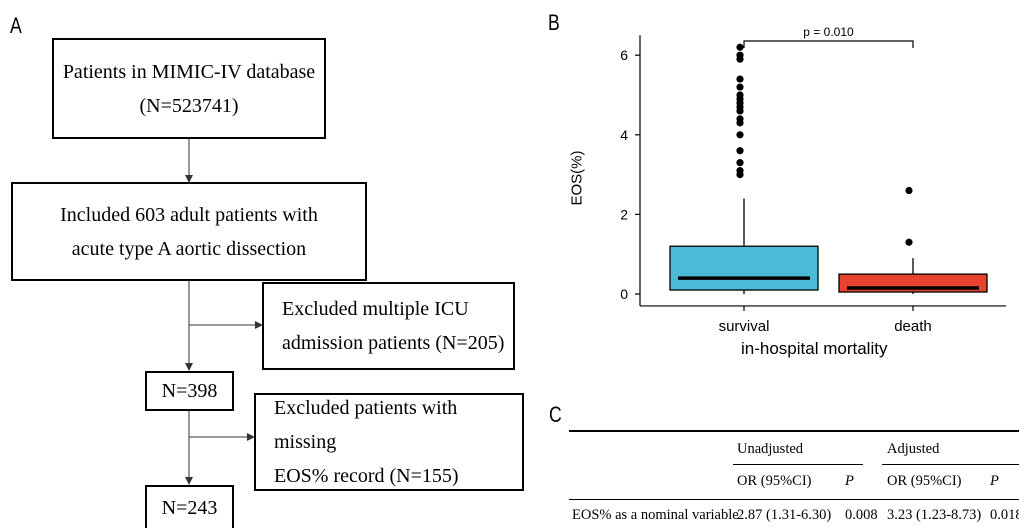 This screenshot has width=1019, height=528. Describe the element at coordinates (393, 343) in the screenshot. I see `flow-exclusion-1-line2: admission patients (N=205)` at that location.